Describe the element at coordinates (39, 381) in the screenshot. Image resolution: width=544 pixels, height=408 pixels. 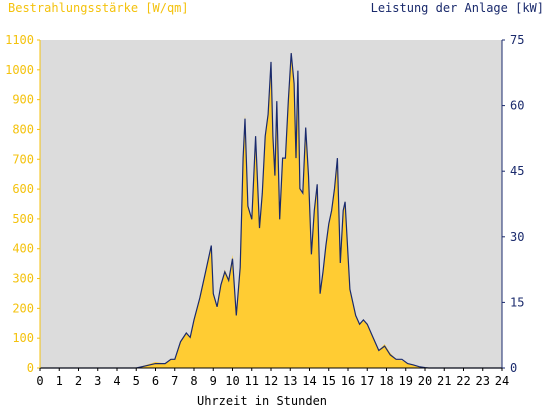
I see `x-tick-label: 0` at that location.